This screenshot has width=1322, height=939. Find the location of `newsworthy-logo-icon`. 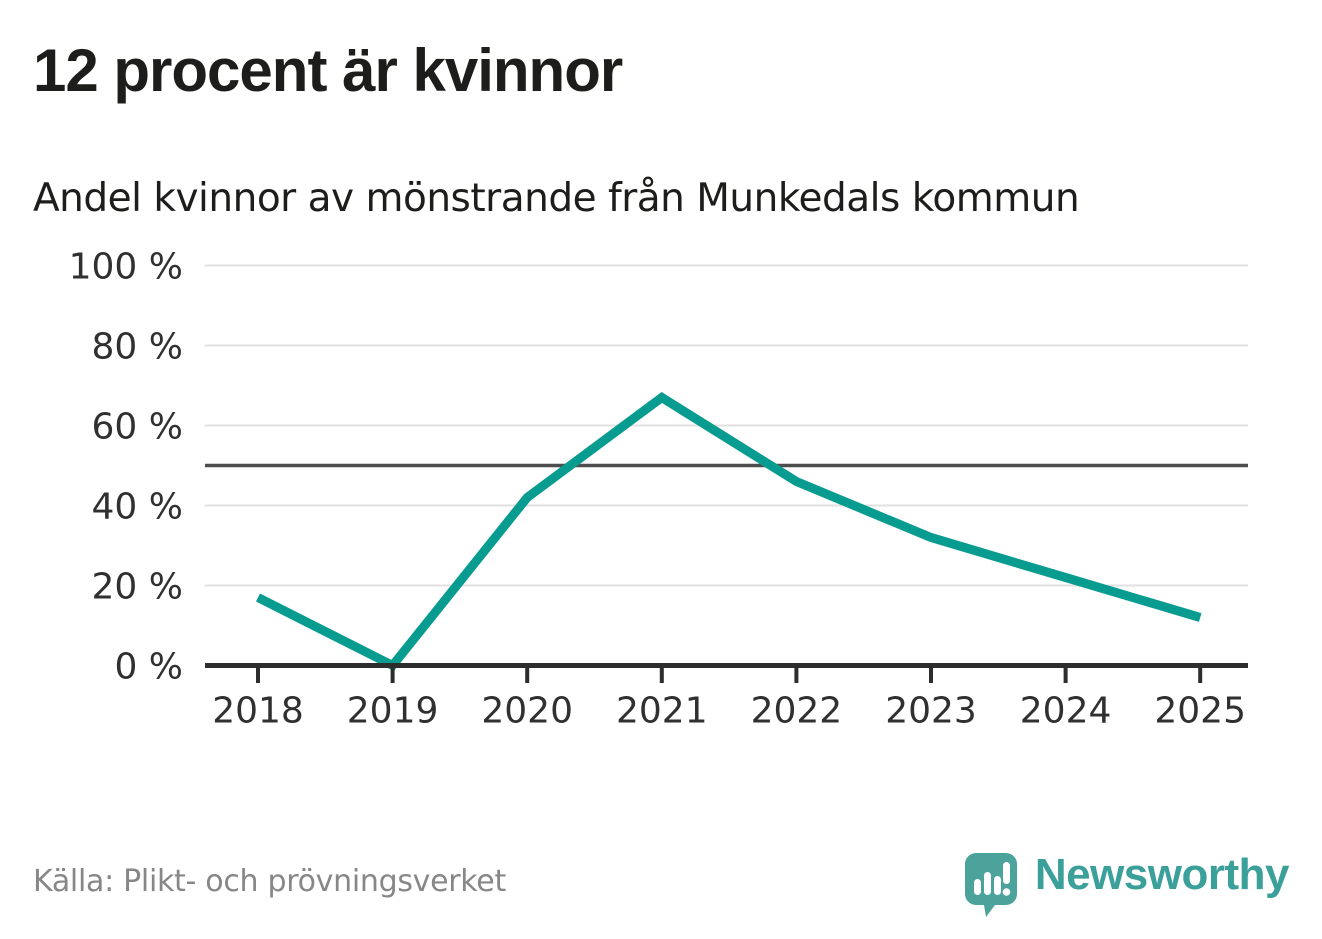

newsworthy-logo-icon is located at coordinates (990, 885).